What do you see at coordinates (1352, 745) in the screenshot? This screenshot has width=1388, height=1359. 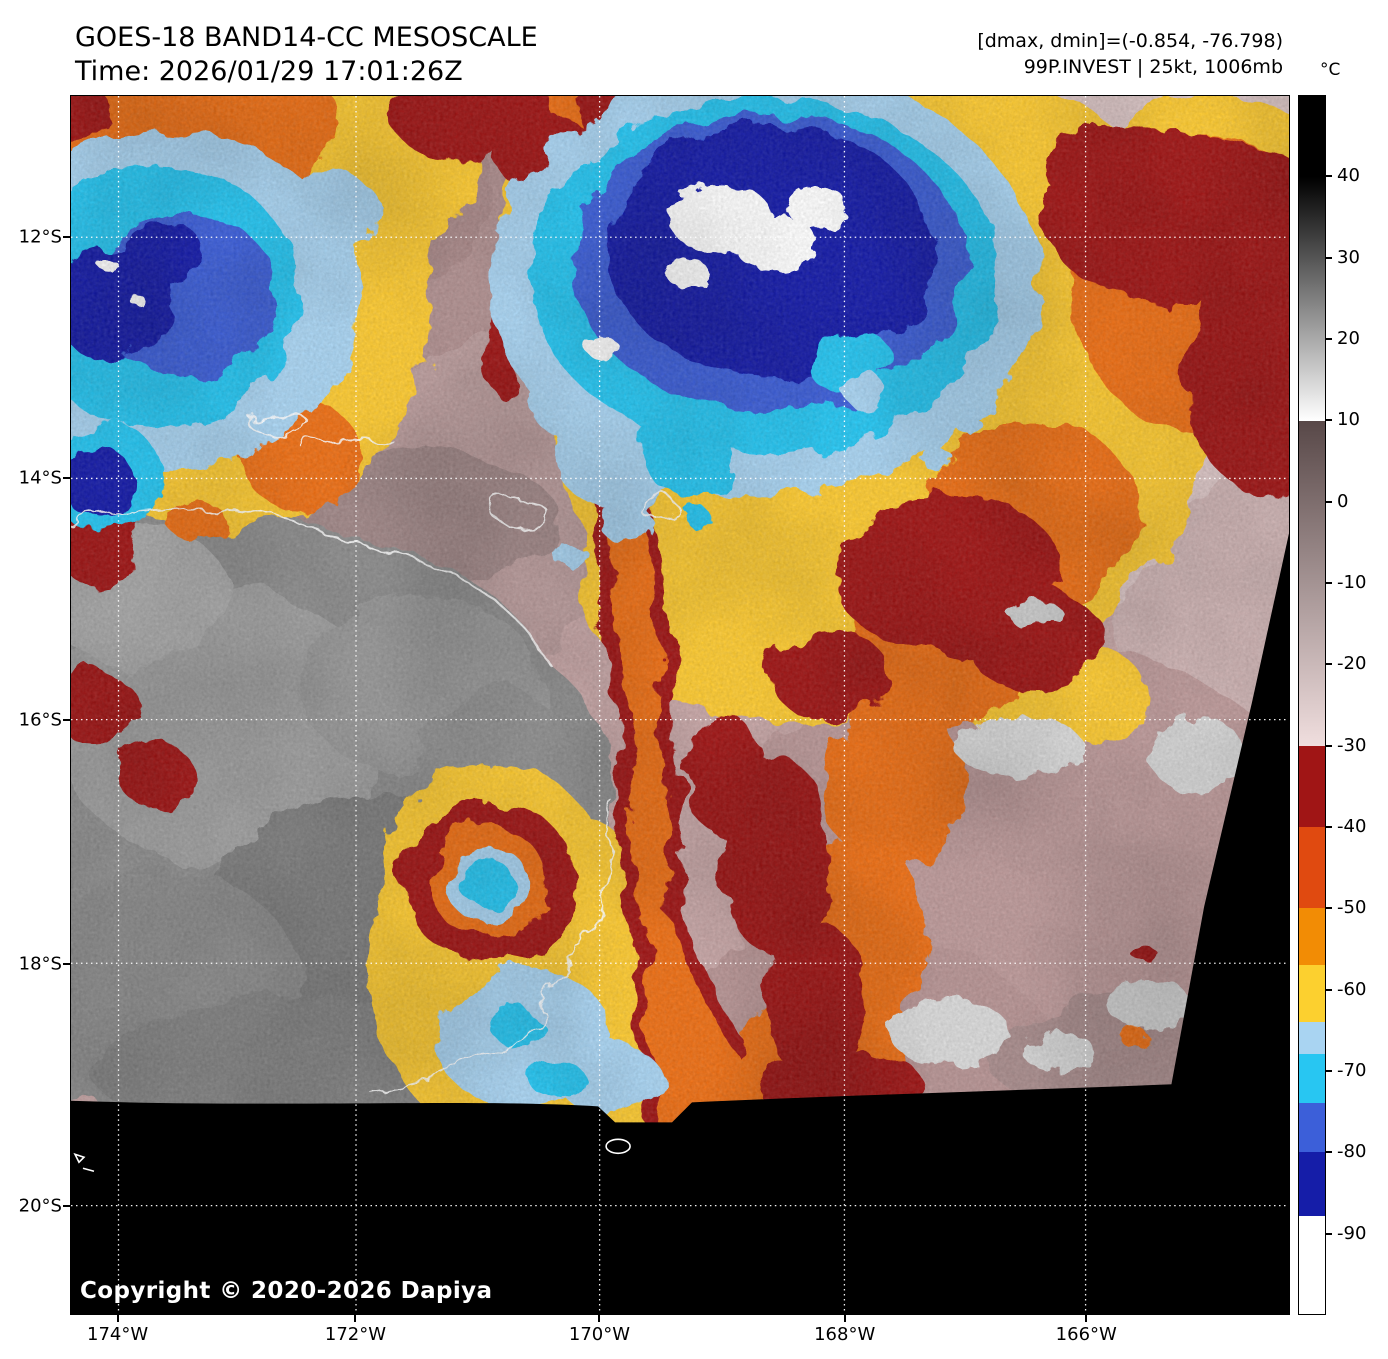 I see `colorbar-tick-label: -30` at bounding box center [1352, 745].